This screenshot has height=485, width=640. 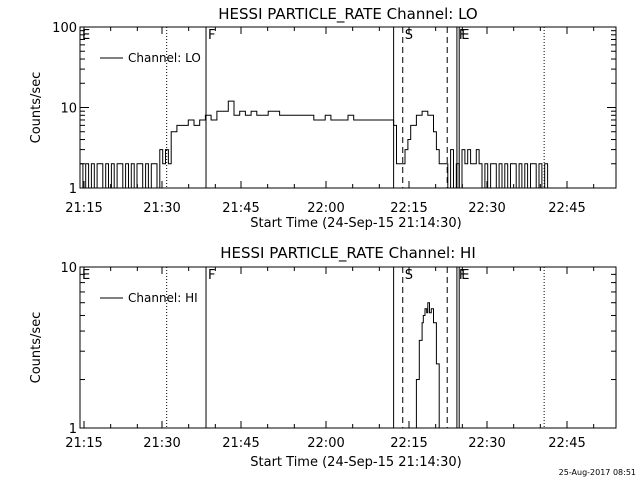 I want to click on footer-timestamp: 25-Aug-2017 08:51, so click(x=597, y=472).